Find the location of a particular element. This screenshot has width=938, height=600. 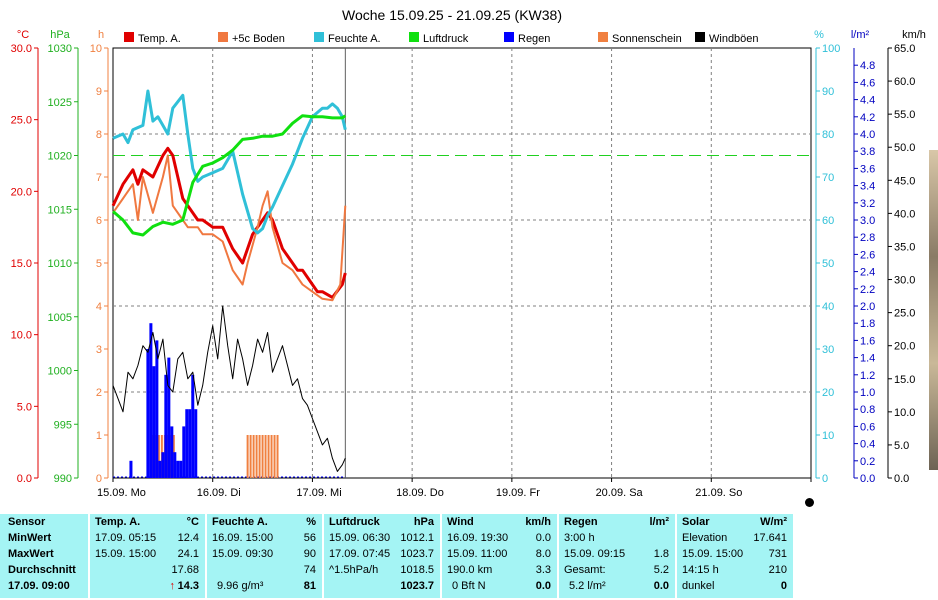

regen-max-time: 15.09. 09:15 is located at coordinates (595, 554).